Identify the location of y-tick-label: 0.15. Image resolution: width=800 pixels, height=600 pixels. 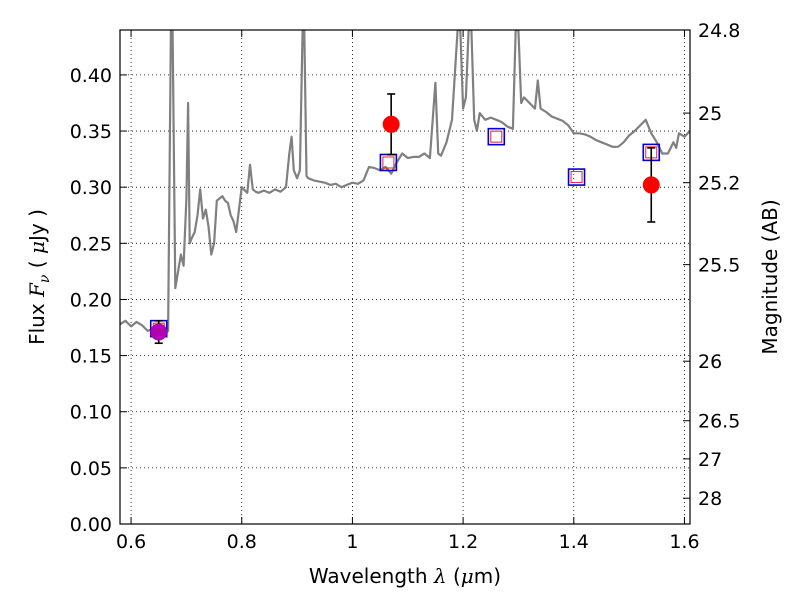
(91, 357).